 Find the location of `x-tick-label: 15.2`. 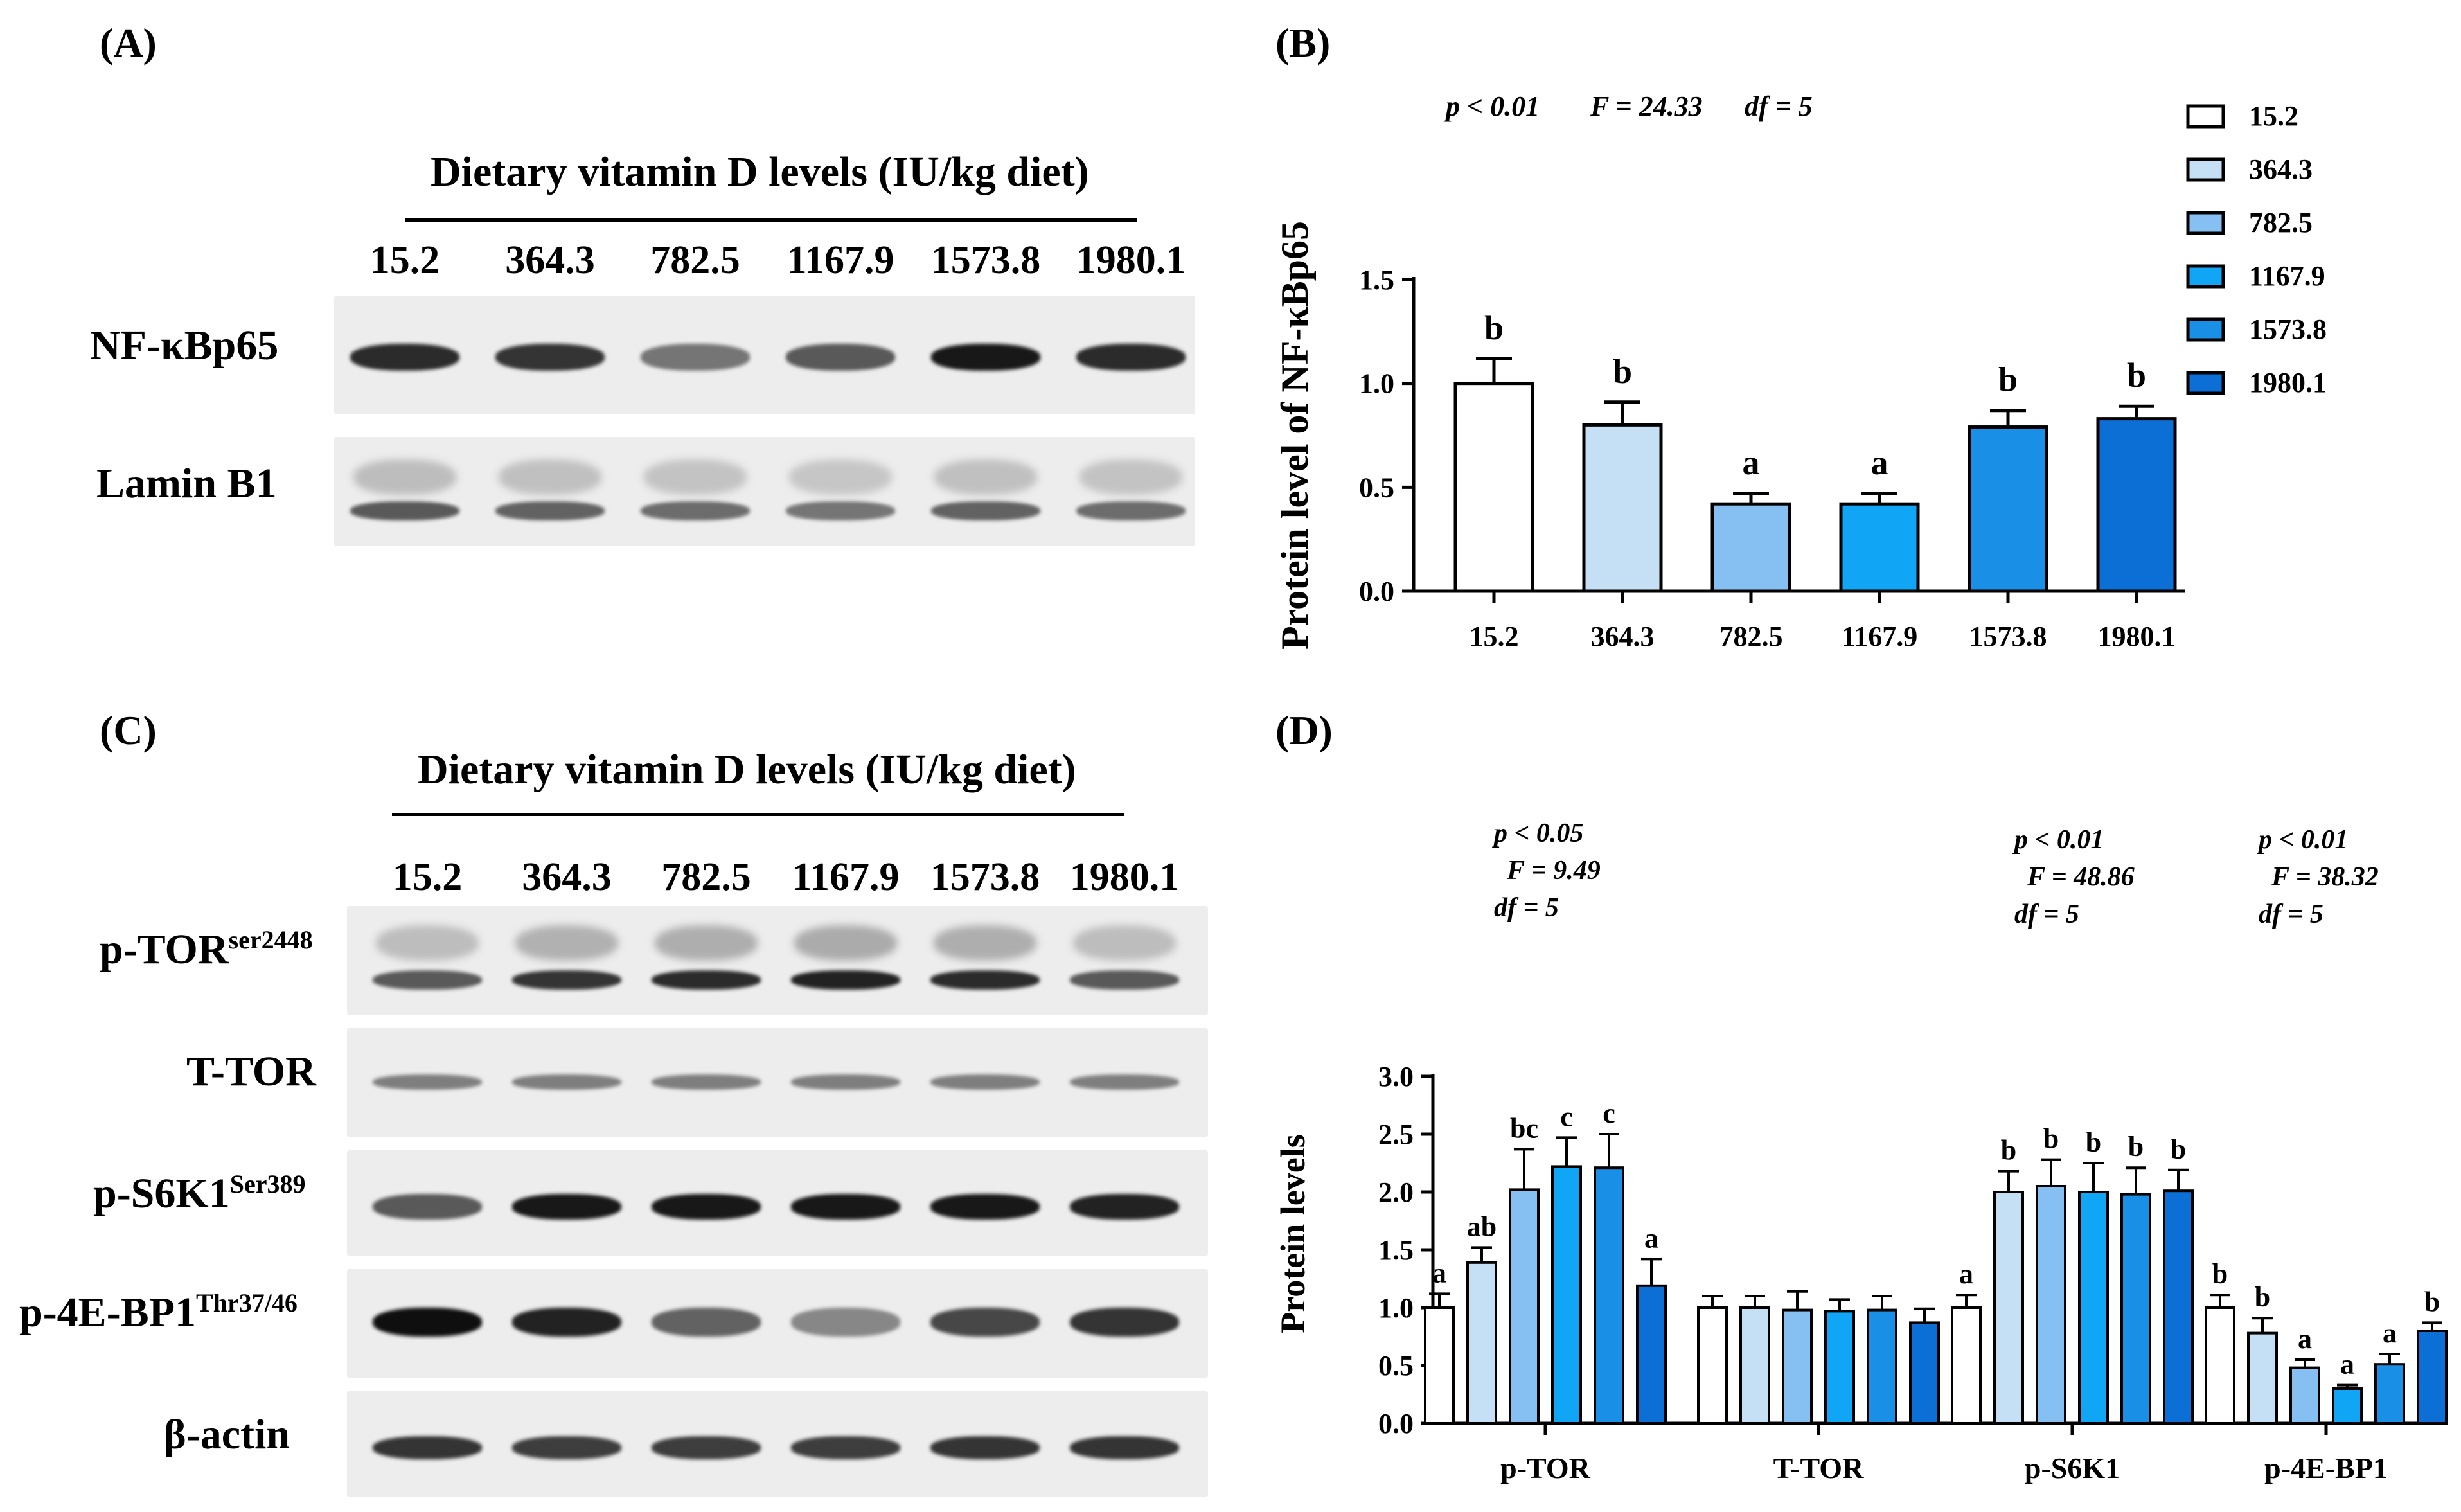

x-tick-label: 15.2 is located at coordinates (1495, 636).